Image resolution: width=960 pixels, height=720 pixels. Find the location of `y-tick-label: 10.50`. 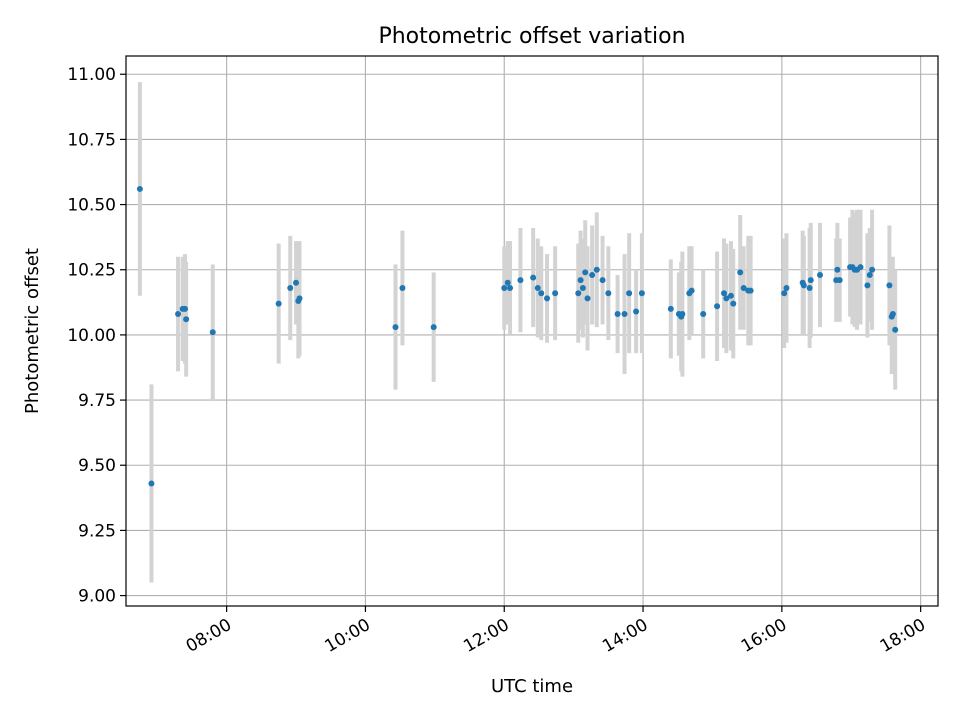

y-tick-label: 10.50 is located at coordinates (91, 206).